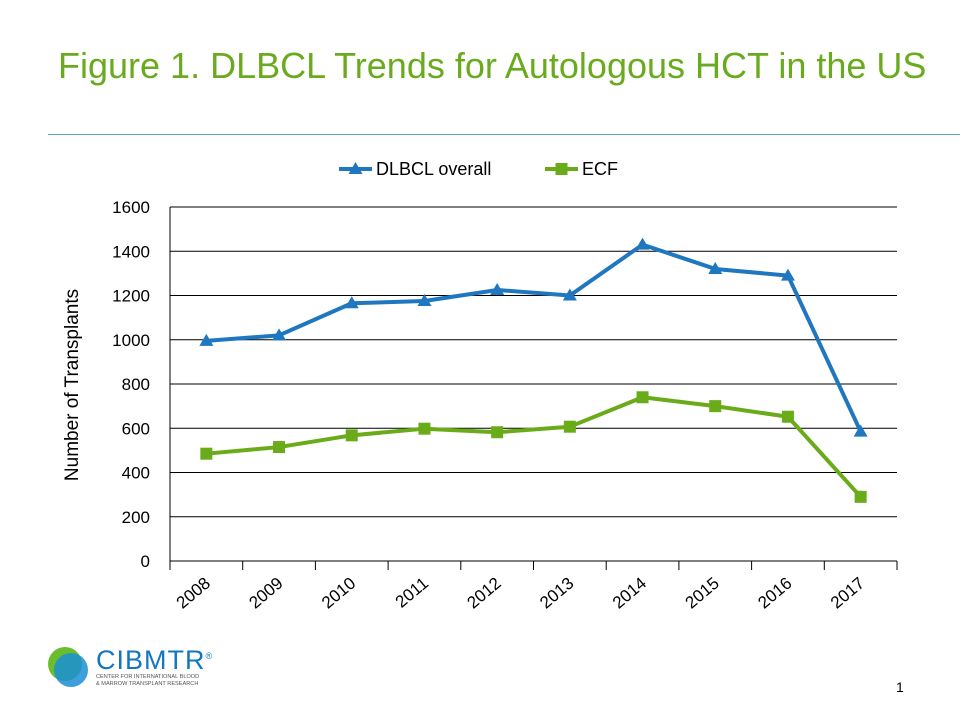 The width and height of the screenshot is (960, 720). I want to click on y-tick-label: 0, so click(145, 561).